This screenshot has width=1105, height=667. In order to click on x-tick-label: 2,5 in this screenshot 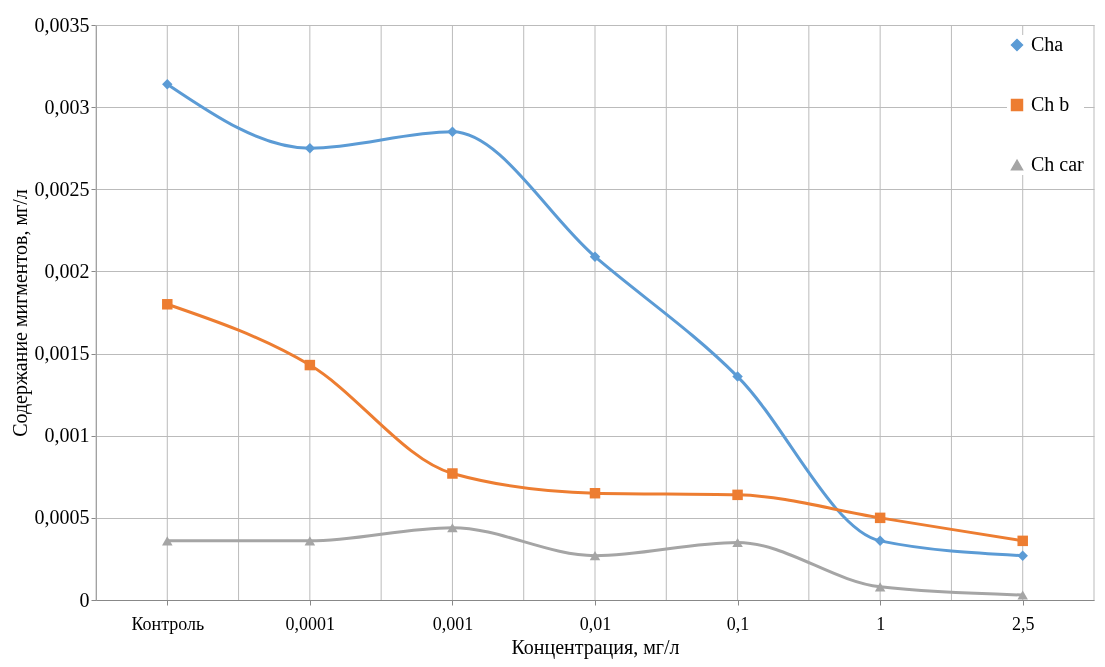, I will do `click(1023, 623)`.